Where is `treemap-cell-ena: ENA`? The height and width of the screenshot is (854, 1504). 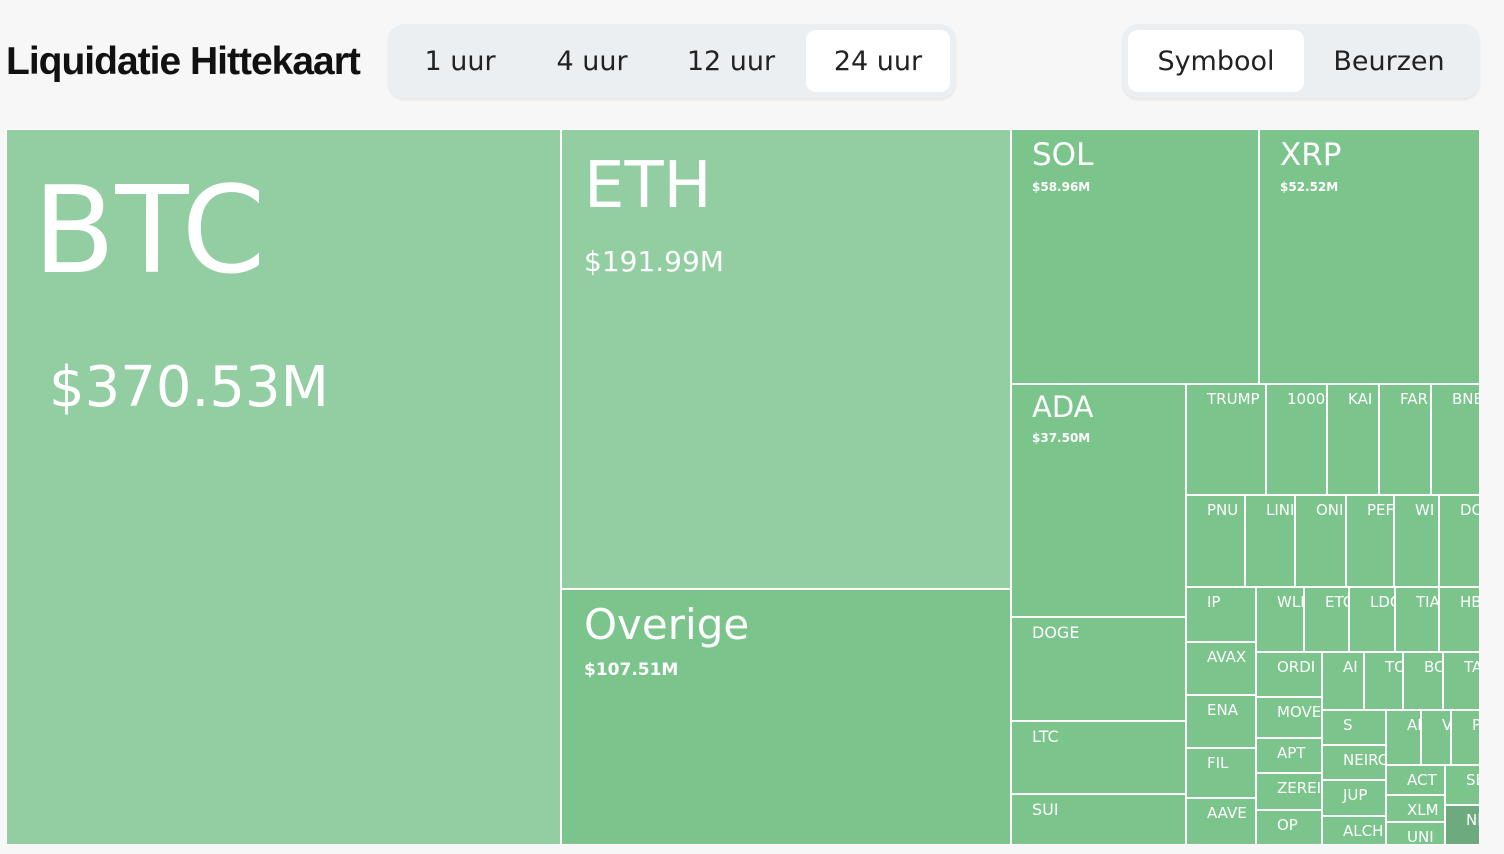 treemap-cell-ena: ENA is located at coordinates (1221, 721).